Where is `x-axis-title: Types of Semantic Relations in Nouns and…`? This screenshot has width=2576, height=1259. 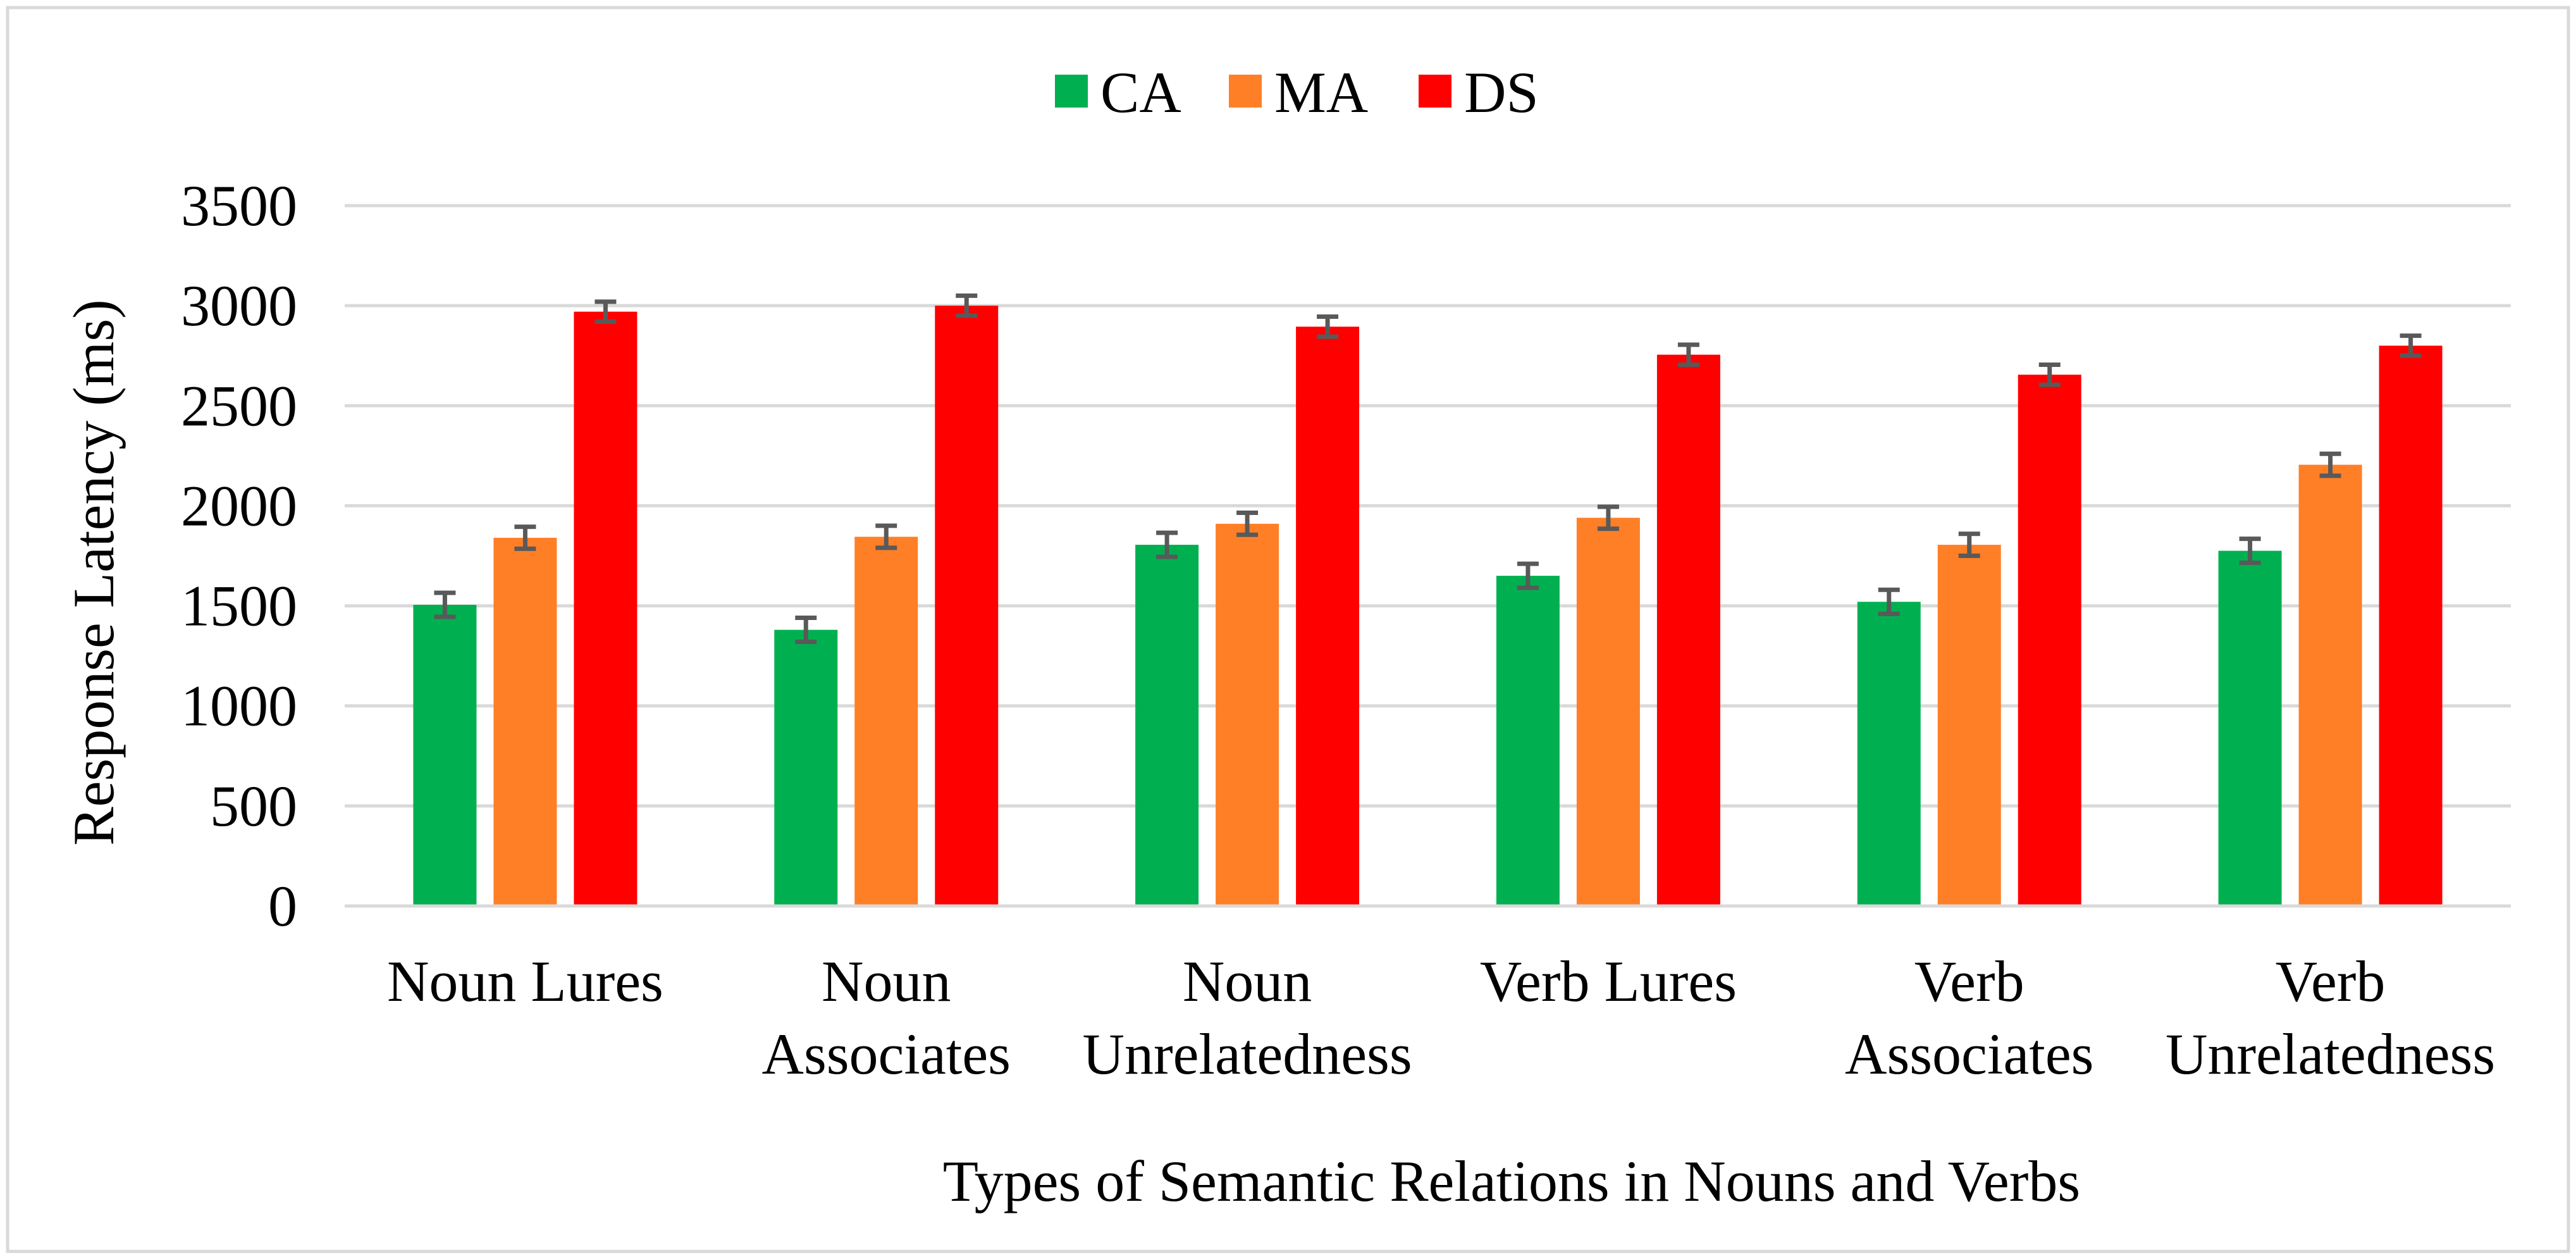 x-axis-title: Types of Semantic Relations in Nouns and… is located at coordinates (1511, 1181).